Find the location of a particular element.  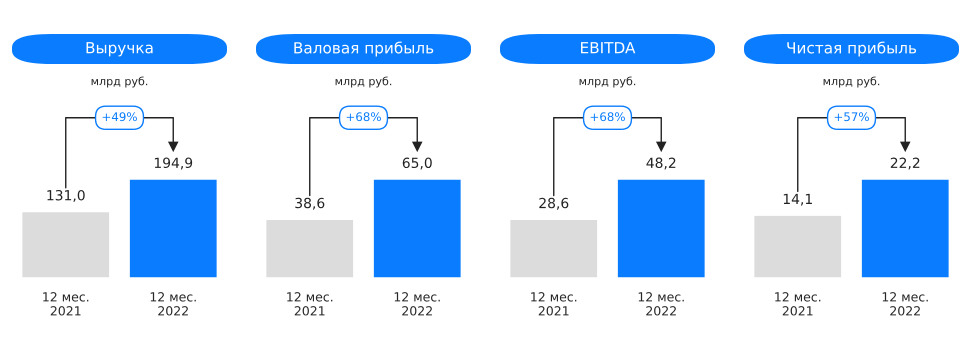

text: +57% is located at coordinates (851, 117).